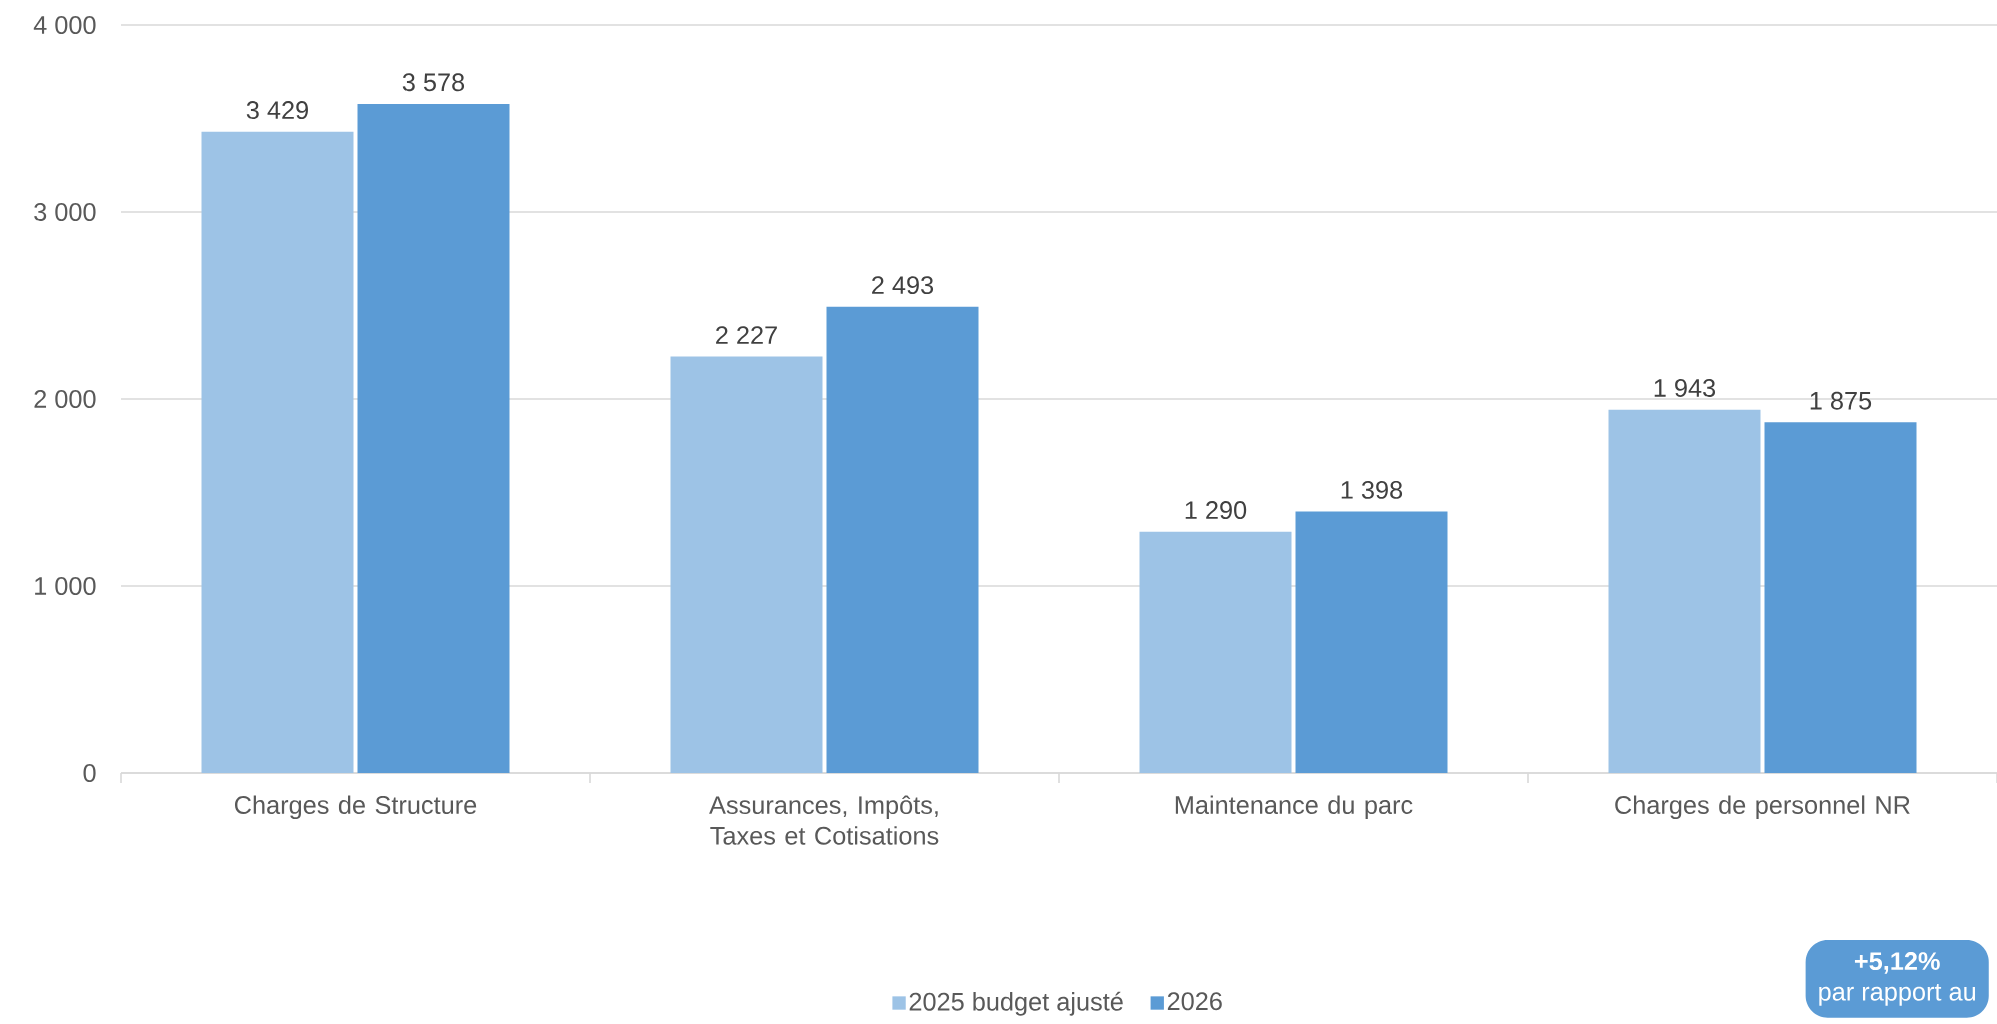  I want to click on data-label: 3 578, so click(433, 82).